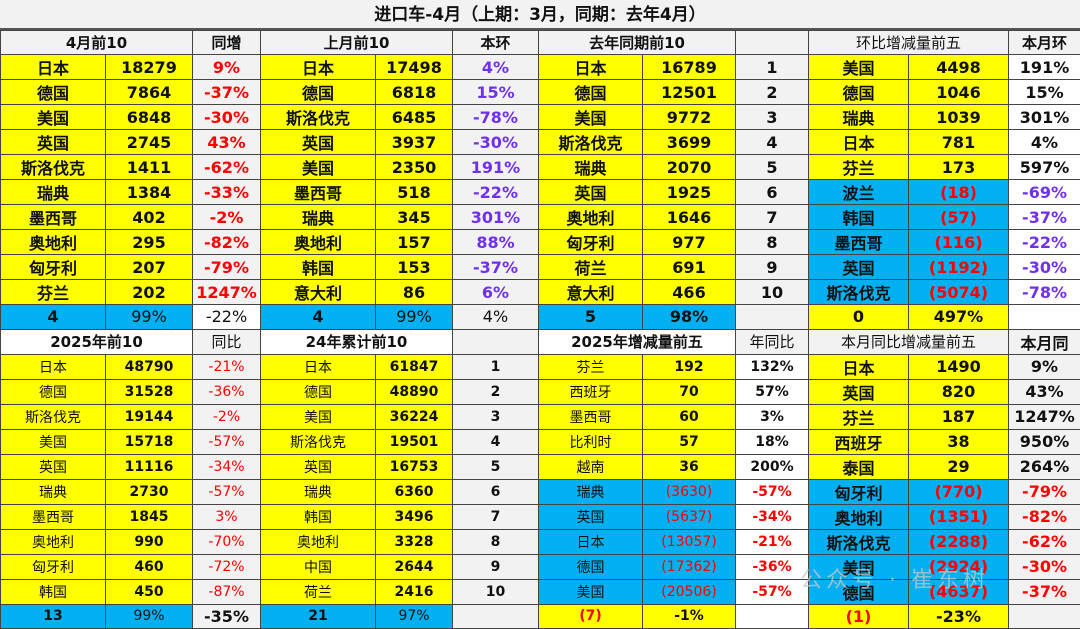  What do you see at coordinates (149, 167) in the screenshot?
I see `value-cell: 1411` at bounding box center [149, 167].